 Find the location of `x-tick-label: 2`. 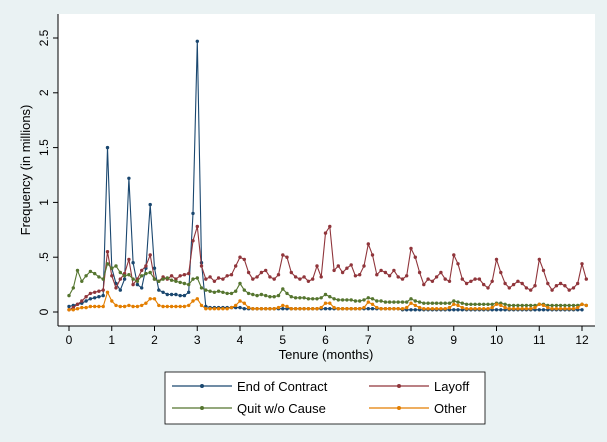

x-tick-label: 2 is located at coordinates (154, 340).